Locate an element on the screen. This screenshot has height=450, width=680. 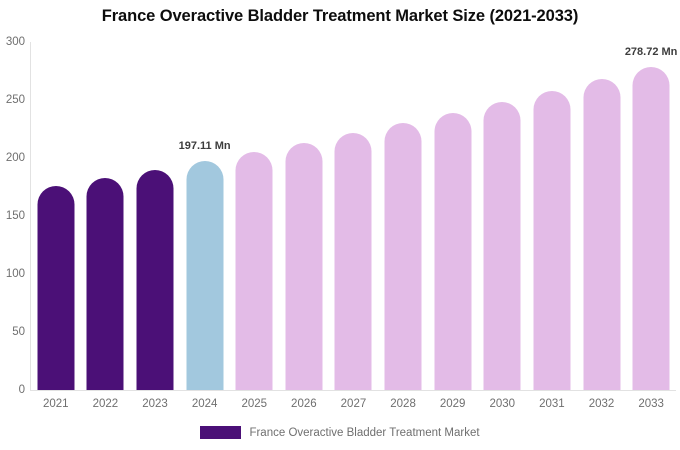
bar-slot: 2032 is located at coordinates (602, 226).